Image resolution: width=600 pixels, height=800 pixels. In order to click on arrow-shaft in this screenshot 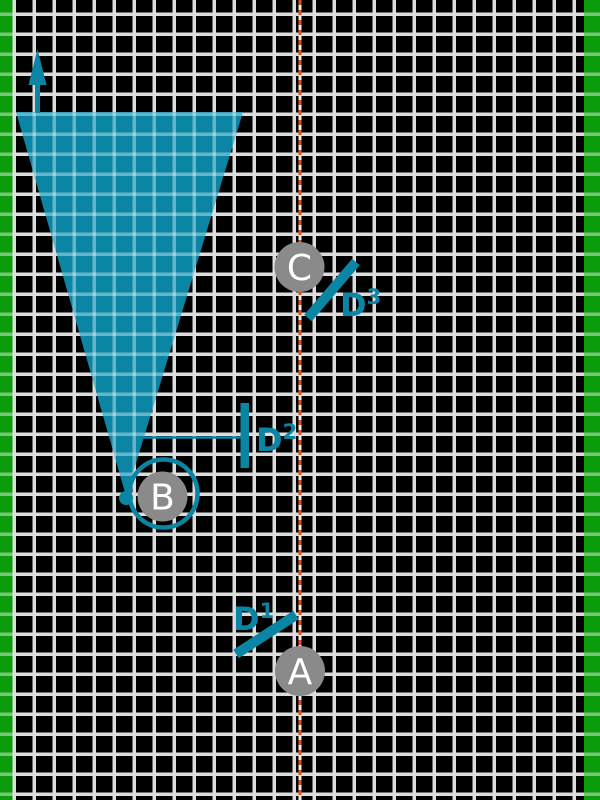, I will do `click(37, 96)`.